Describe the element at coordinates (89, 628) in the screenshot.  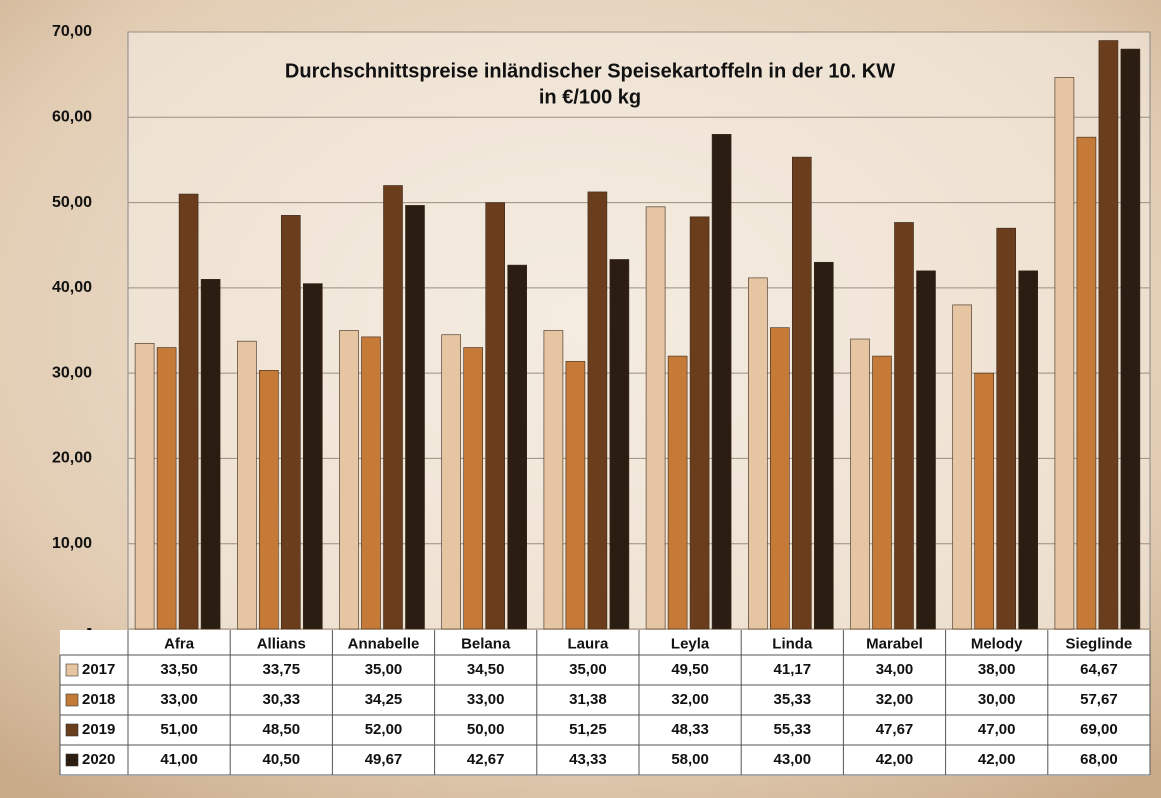
I see `y-tick-label: -` at that location.